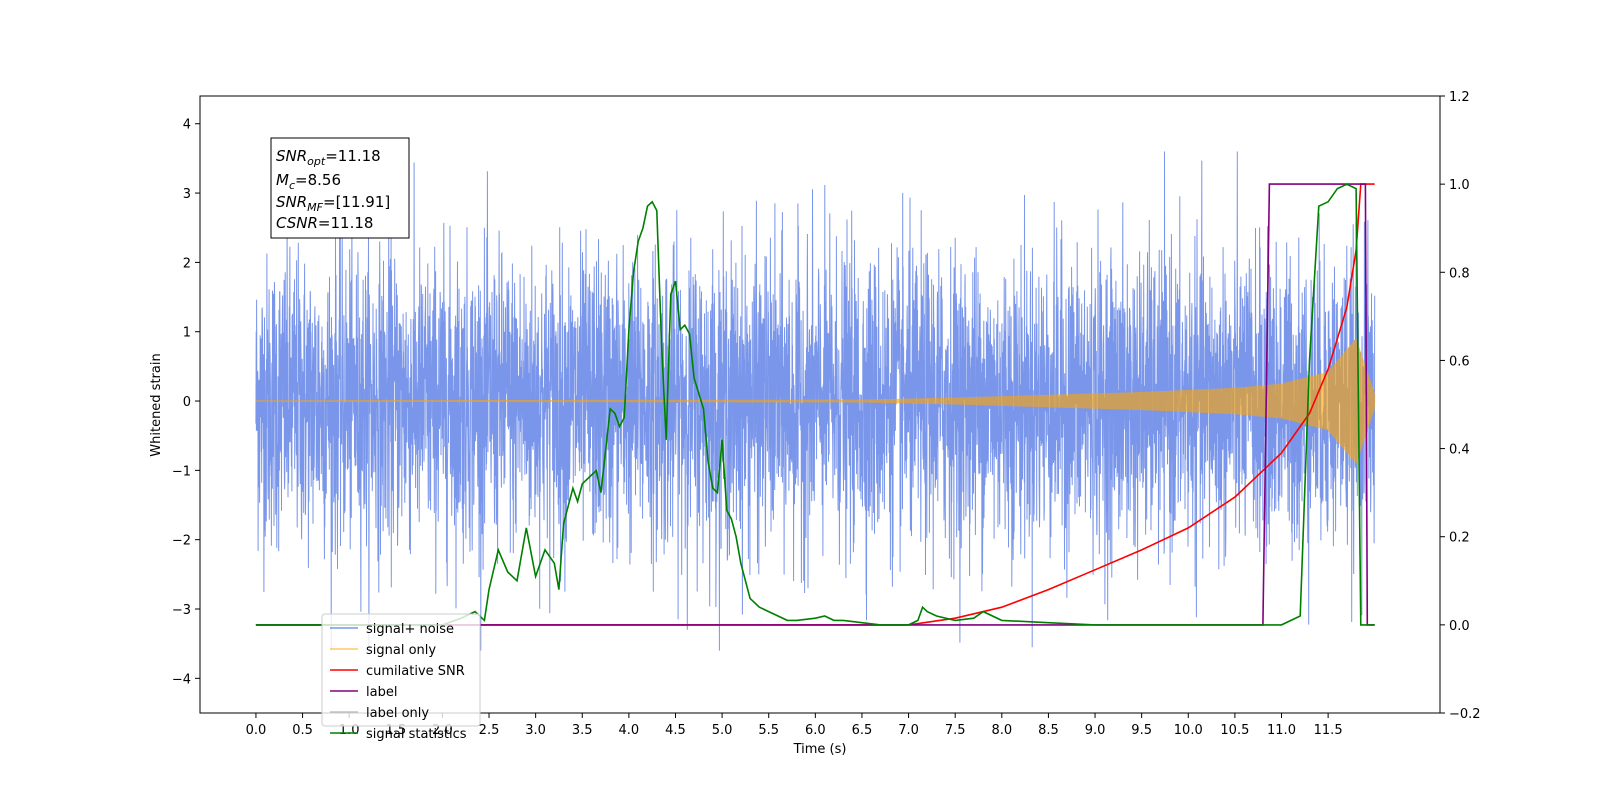 Image resolution: width=1600 pixels, height=800 pixels. I want to click on x-tick-label: 1.0, so click(349, 730).